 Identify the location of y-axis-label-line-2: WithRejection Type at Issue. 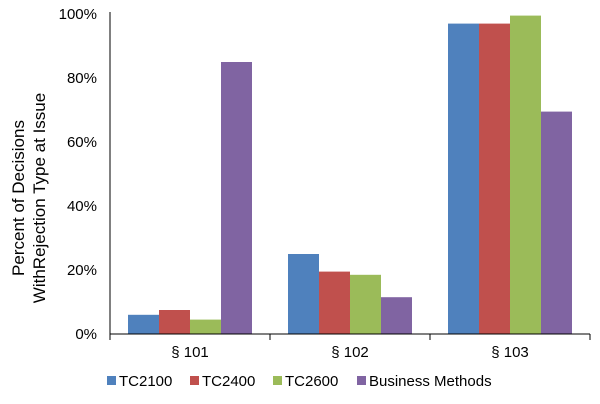
(39, 198).